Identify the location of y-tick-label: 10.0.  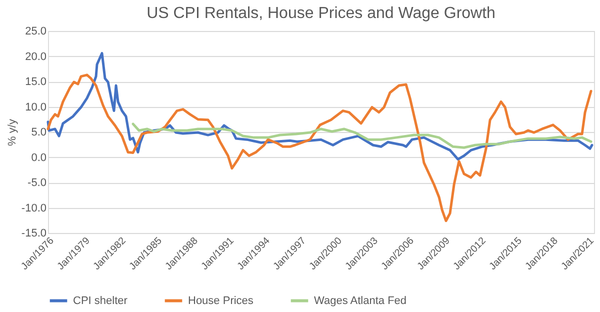
(35, 107).